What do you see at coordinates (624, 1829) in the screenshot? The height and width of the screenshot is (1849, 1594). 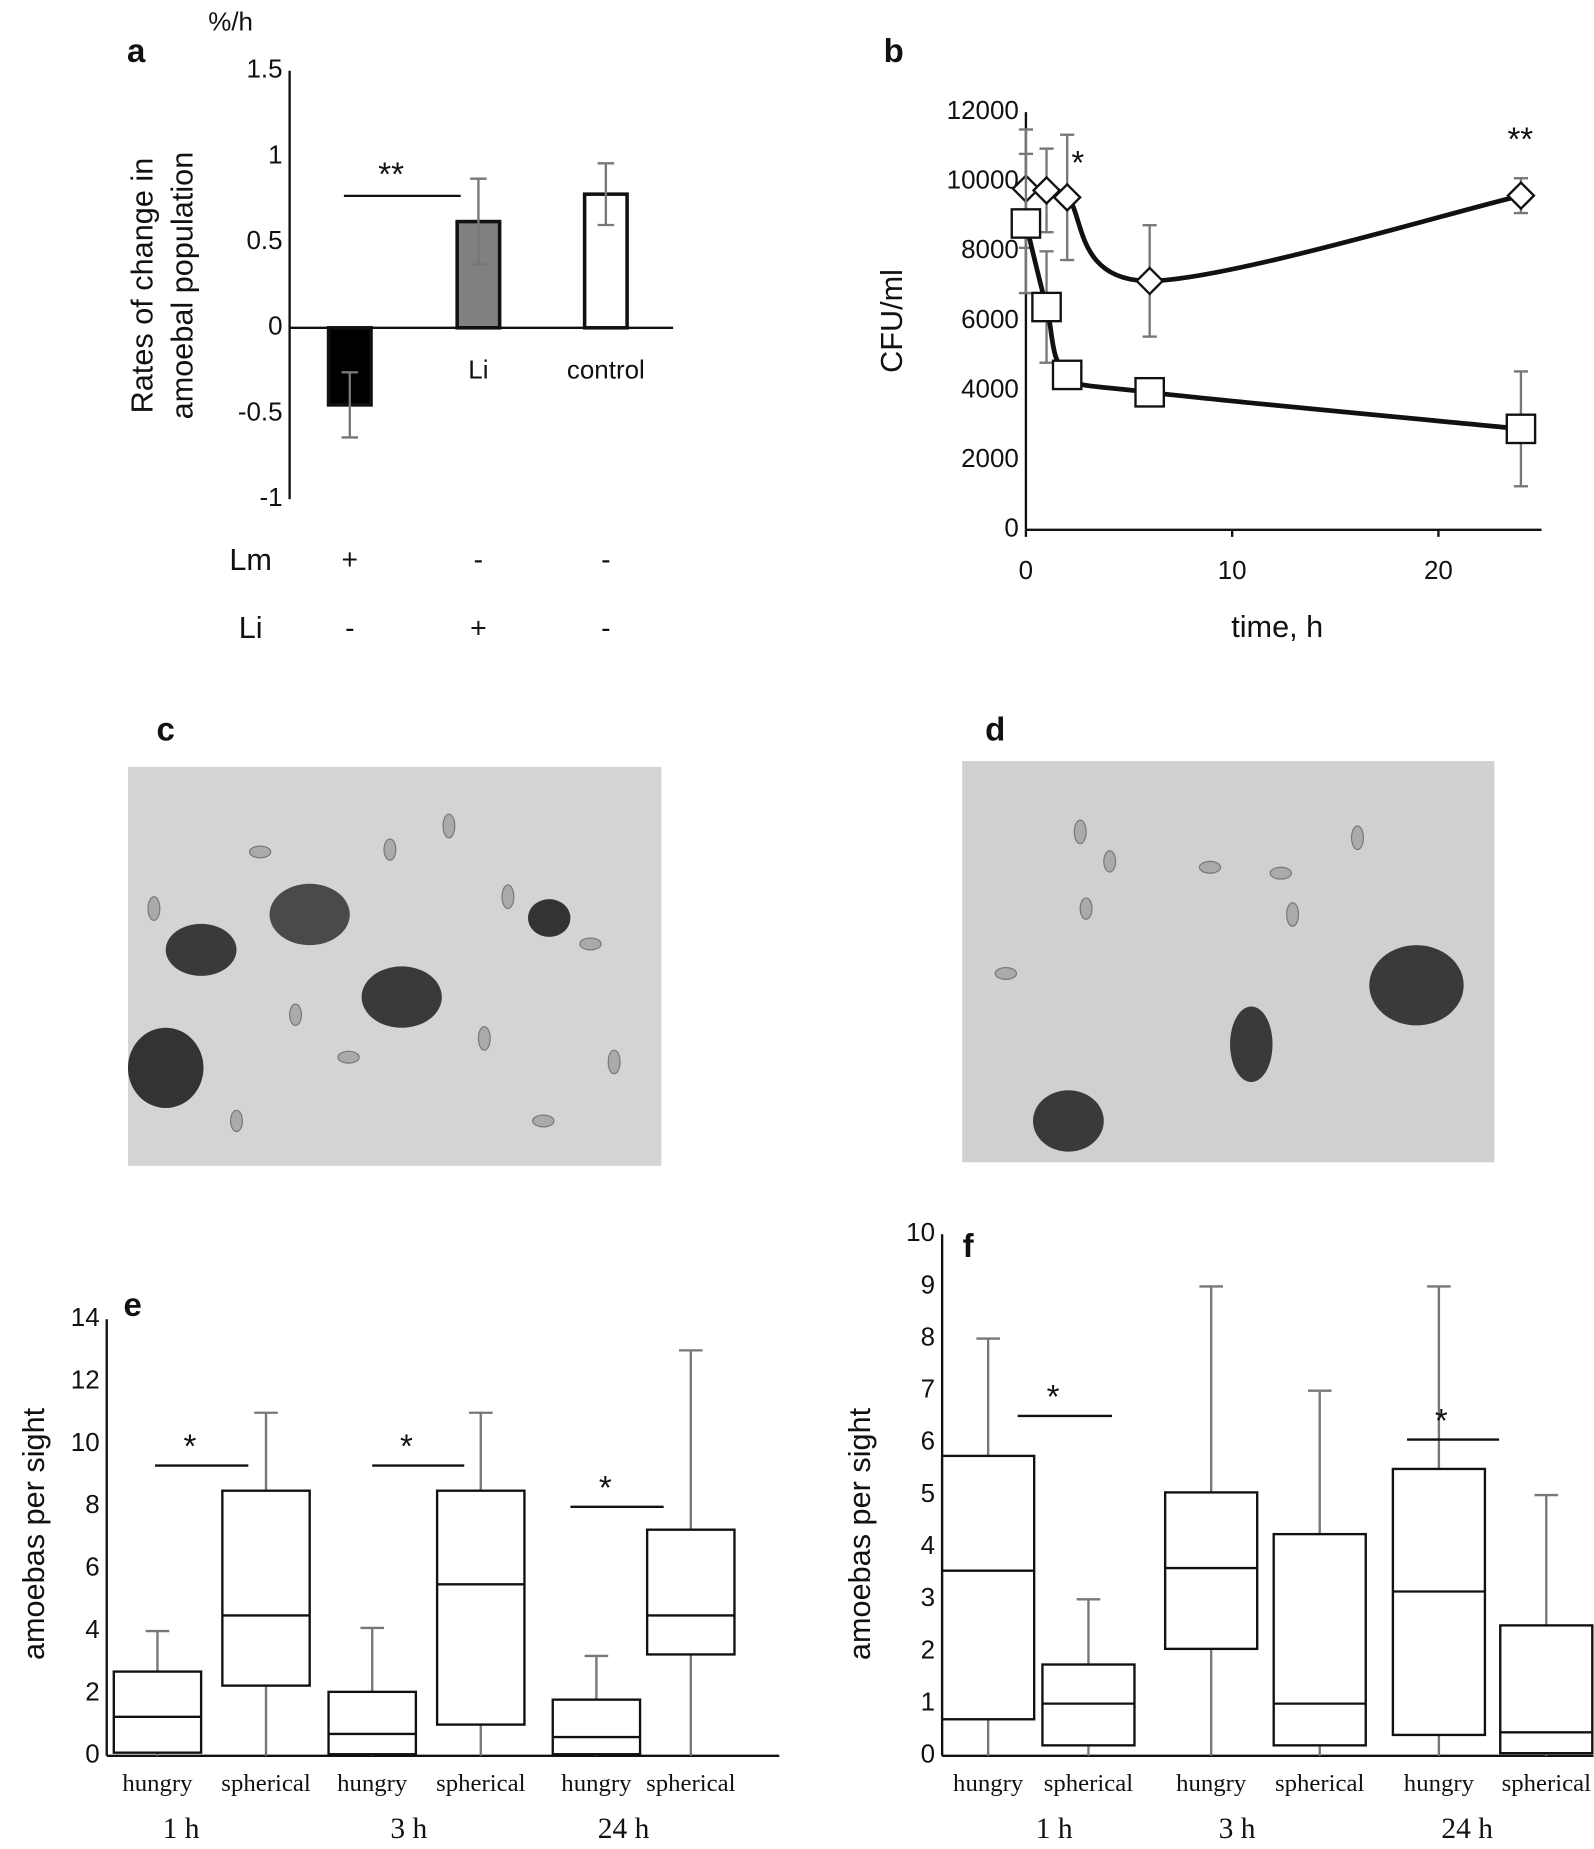 I see `group-label: 24 h` at bounding box center [624, 1829].